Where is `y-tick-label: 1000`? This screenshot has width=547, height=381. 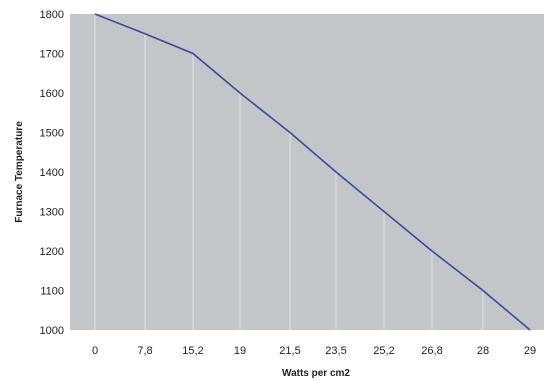 y-tick-label: 1000 is located at coordinates (52, 331).